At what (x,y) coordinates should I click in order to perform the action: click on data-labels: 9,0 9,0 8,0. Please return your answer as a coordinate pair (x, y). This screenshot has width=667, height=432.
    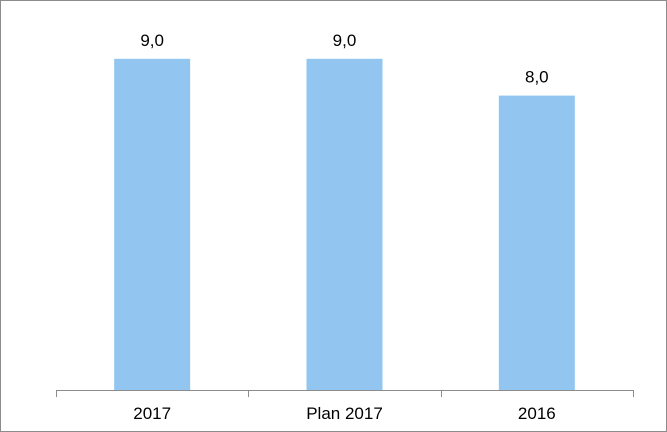
    Looking at the image, I should click on (344, 59).